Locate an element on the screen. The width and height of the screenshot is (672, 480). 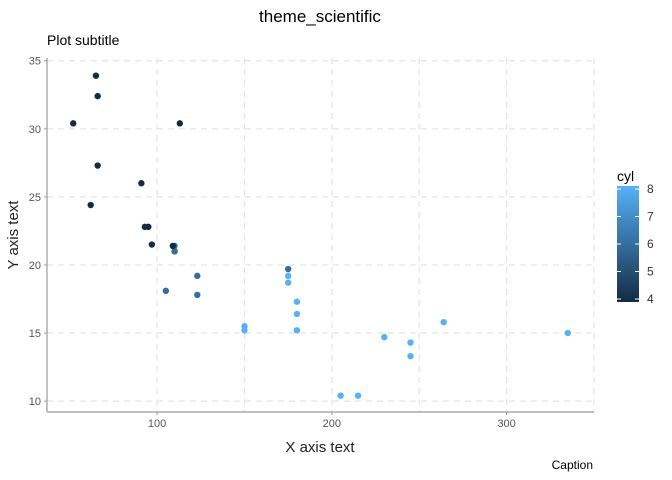
y-tick-label: 20 is located at coordinates (35, 266).